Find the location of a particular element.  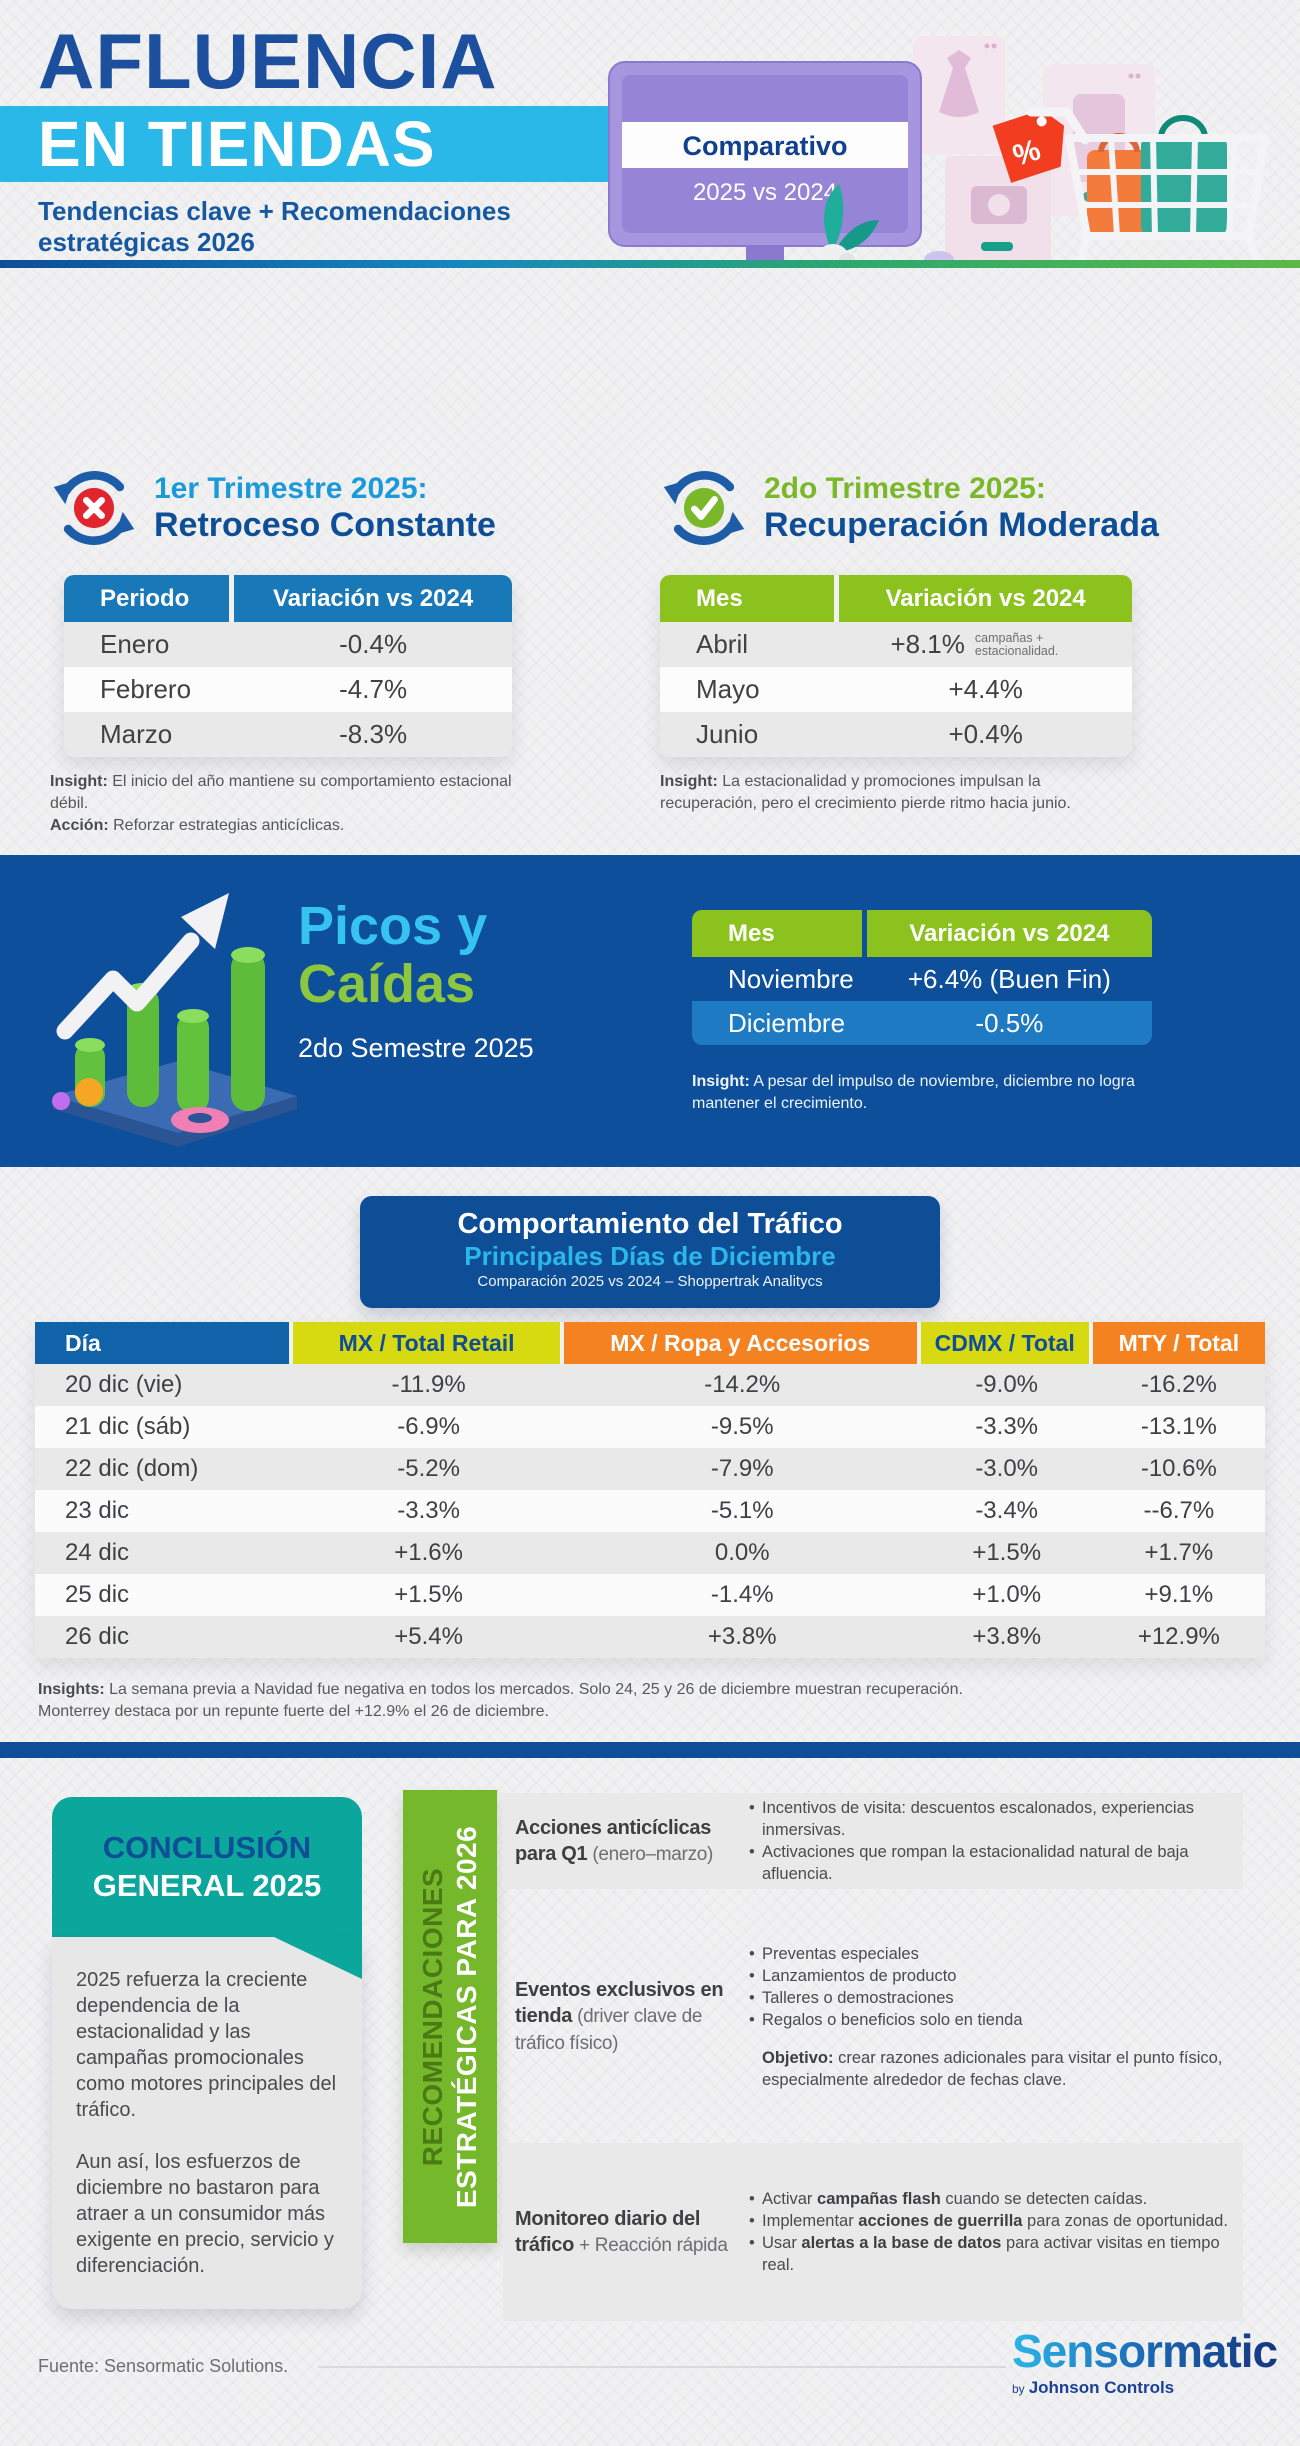

table-cell: +9.1% is located at coordinates (1179, 1594).